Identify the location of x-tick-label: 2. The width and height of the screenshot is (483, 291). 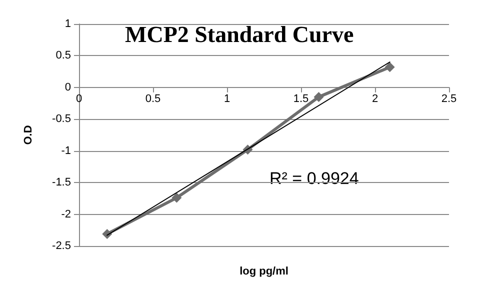
(375, 98).